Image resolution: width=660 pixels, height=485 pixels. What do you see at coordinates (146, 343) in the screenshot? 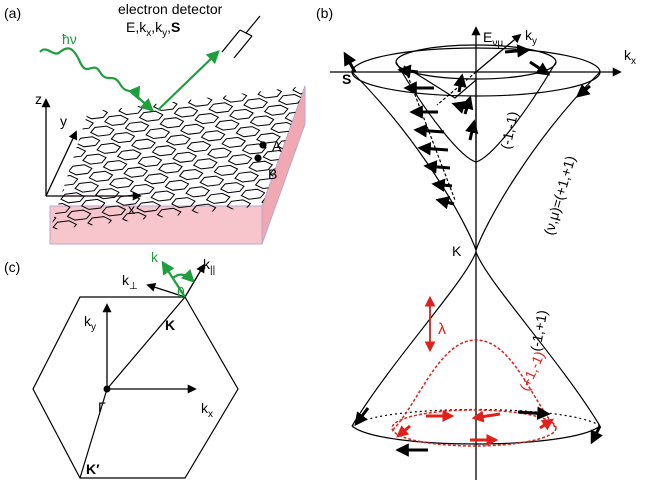
I see `gamma-k-line` at bounding box center [146, 343].